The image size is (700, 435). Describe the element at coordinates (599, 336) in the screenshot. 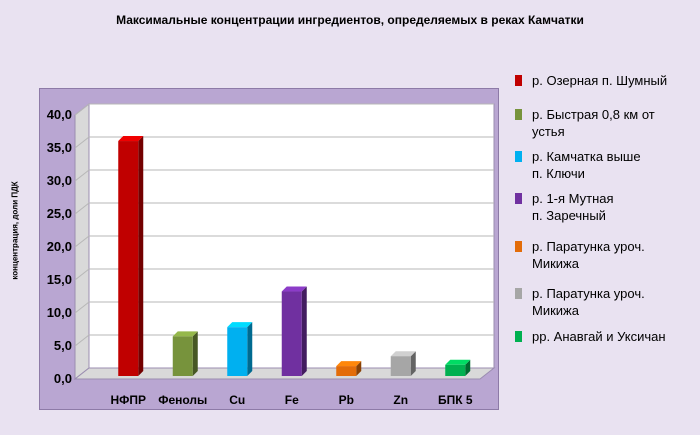

I see `legend-label: рр. Анавгай и Уксичан` at that location.